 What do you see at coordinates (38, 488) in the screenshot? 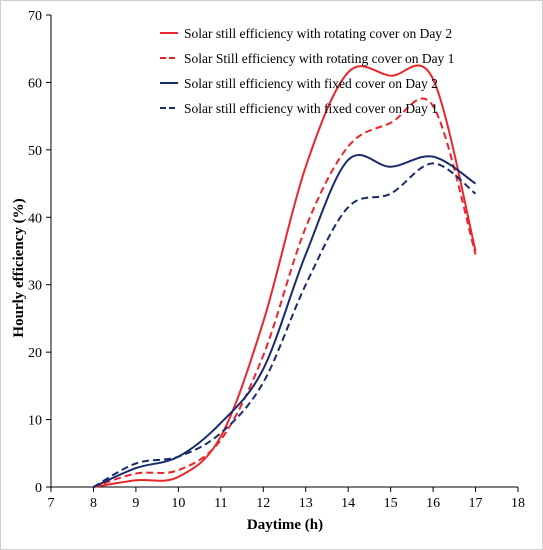
I see `y-tick-label: 0` at bounding box center [38, 488].